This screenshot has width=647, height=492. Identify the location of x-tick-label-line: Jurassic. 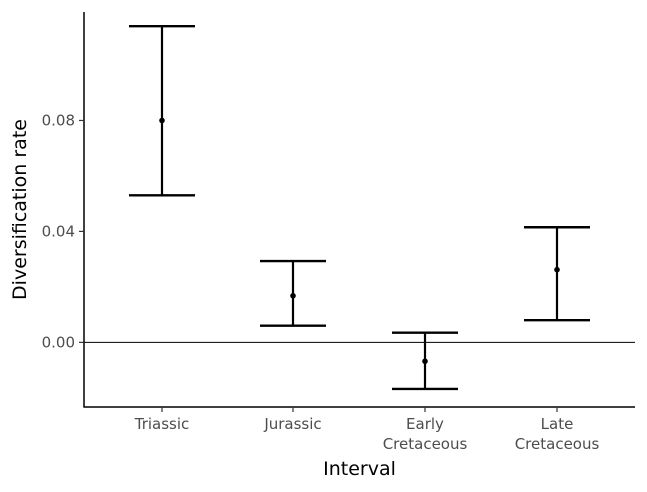
(292, 424).